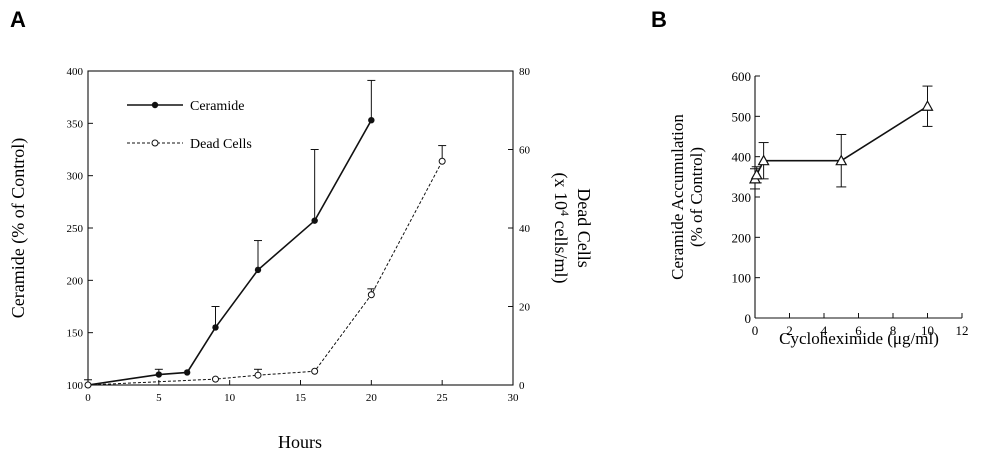 This screenshot has height=456, width=990. I want to click on y-tick-label-b: 300, so click(742, 197).